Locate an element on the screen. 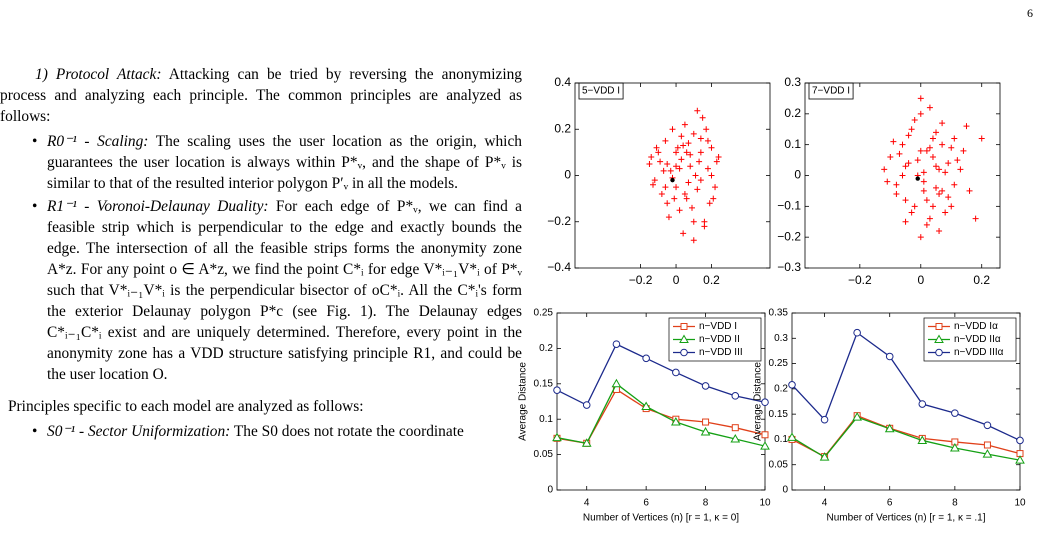 The height and width of the screenshot is (543, 1041). x-tick-label: 0 is located at coordinates (676, 280).